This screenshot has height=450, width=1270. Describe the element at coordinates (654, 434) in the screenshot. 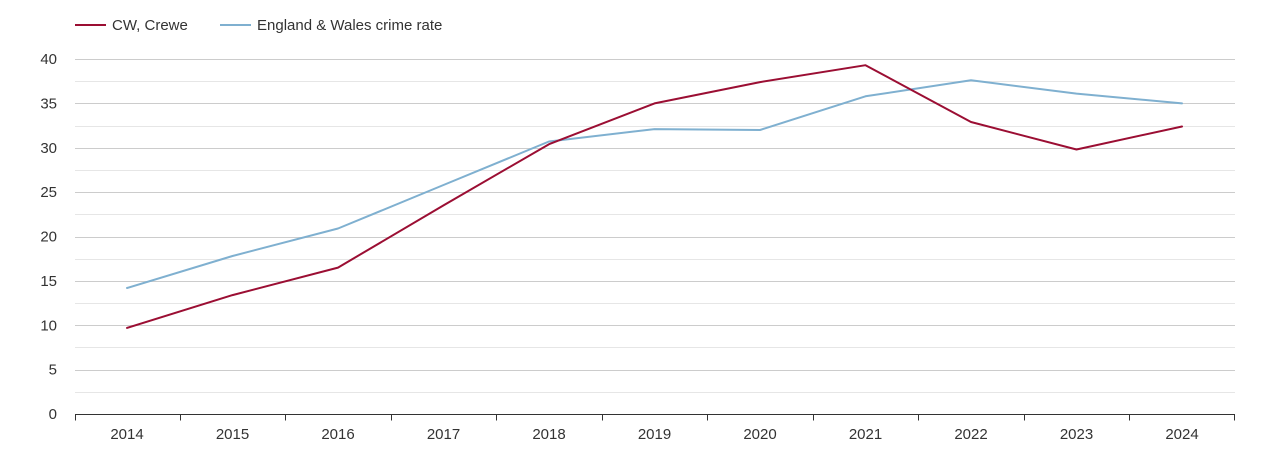

I see `x-tick-label: 2019` at that location.